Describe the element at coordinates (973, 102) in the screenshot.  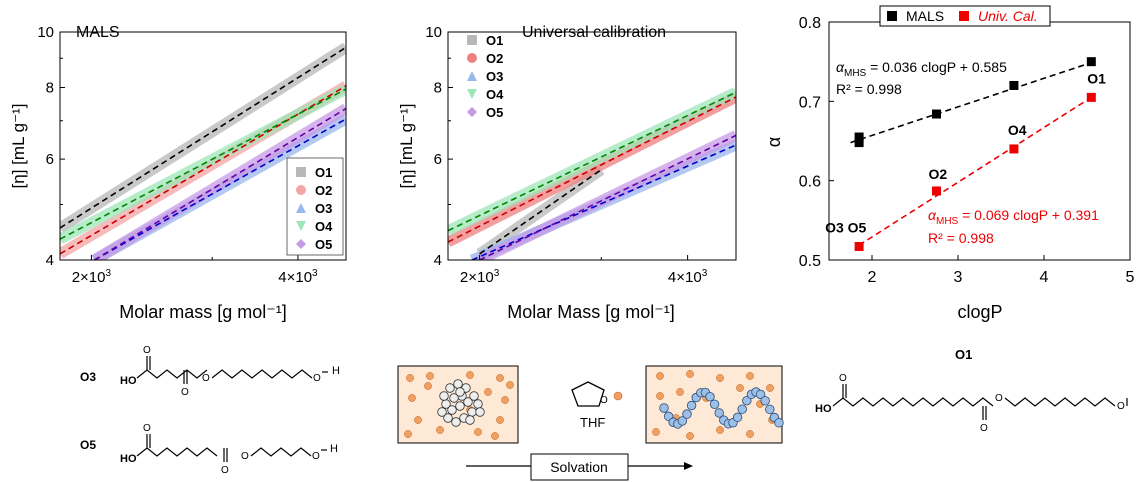
I see `mals-fit-line` at that location.